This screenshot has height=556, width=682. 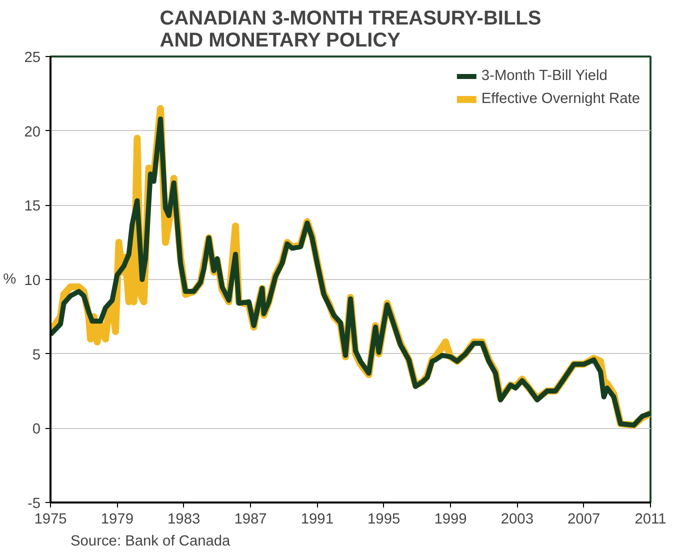 I want to click on legend-label: Effective Overnight Rate, so click(x=560, y=99).